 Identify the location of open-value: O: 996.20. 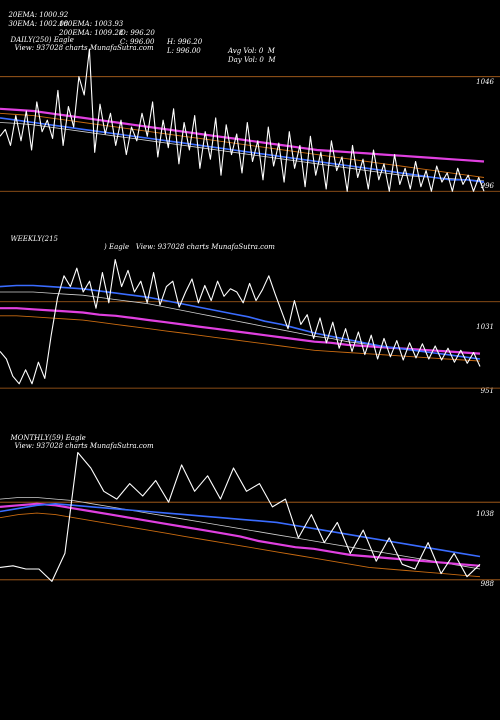
(137, 33).